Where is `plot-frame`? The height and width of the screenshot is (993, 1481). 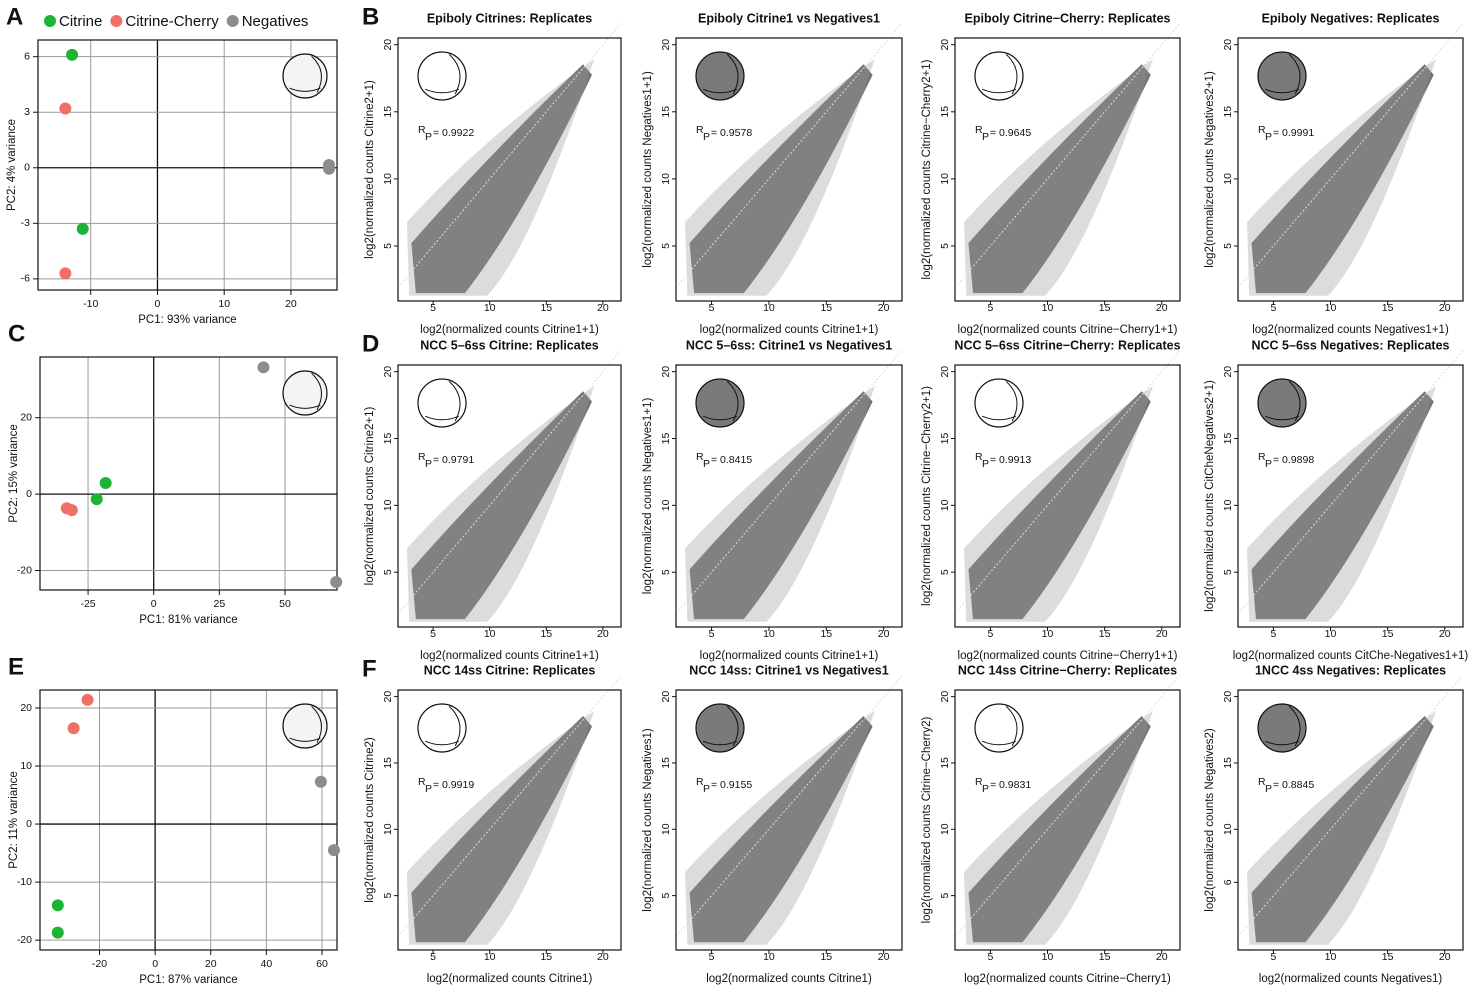 plot-frame is located at coordinates (509, 169).